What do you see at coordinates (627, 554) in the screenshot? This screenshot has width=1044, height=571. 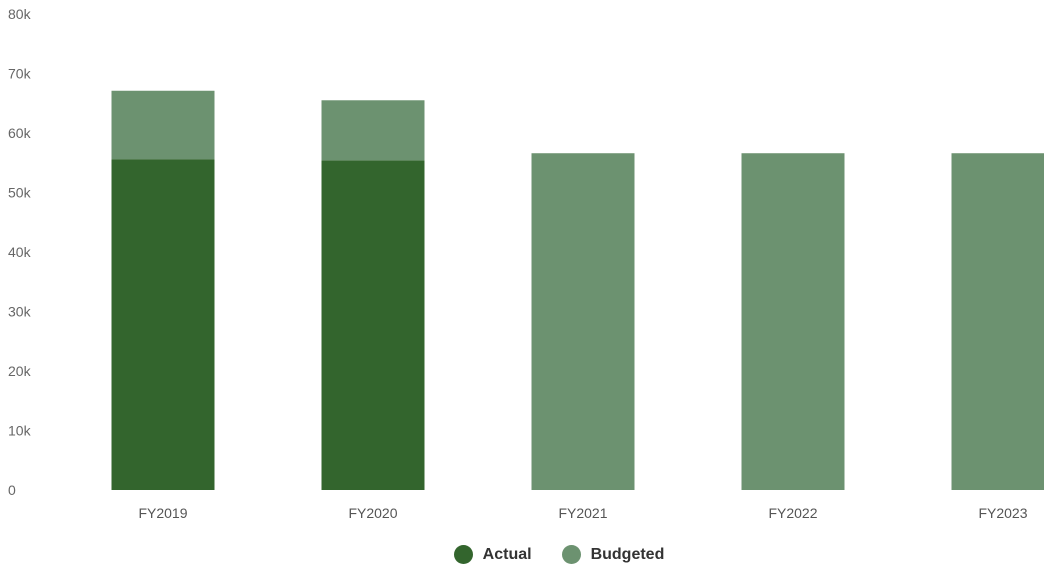 I see `legend-label-budgeted: Budgeted` at bounding box center [627, 554].